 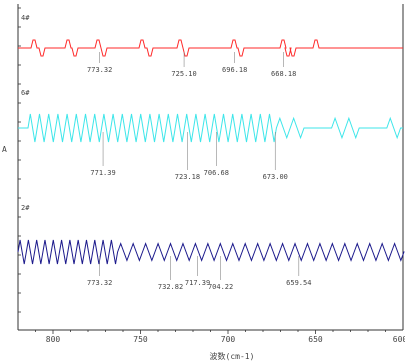 What do you see at coordinates (210, 128) in the screenshot?
I see `spectrum-trace-6#` at bounding box center [210, 128].